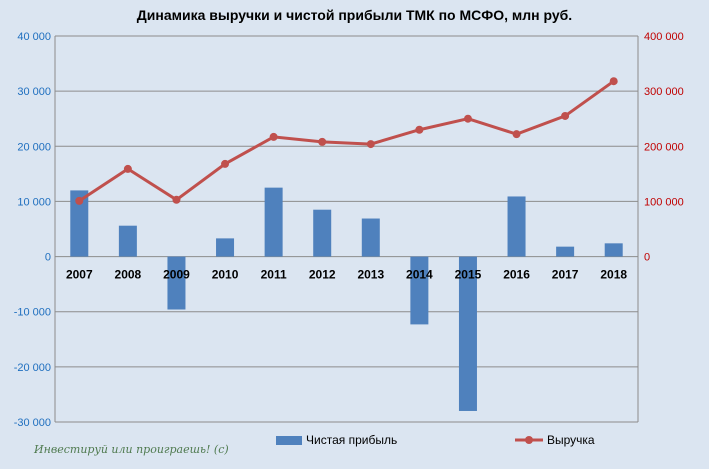 The height and width of the screenshot is (469, 709). What do you see at coordinates (467, 333) in the screenshot?
I see `bar-profit-2015` at bounding box center [467, 333].